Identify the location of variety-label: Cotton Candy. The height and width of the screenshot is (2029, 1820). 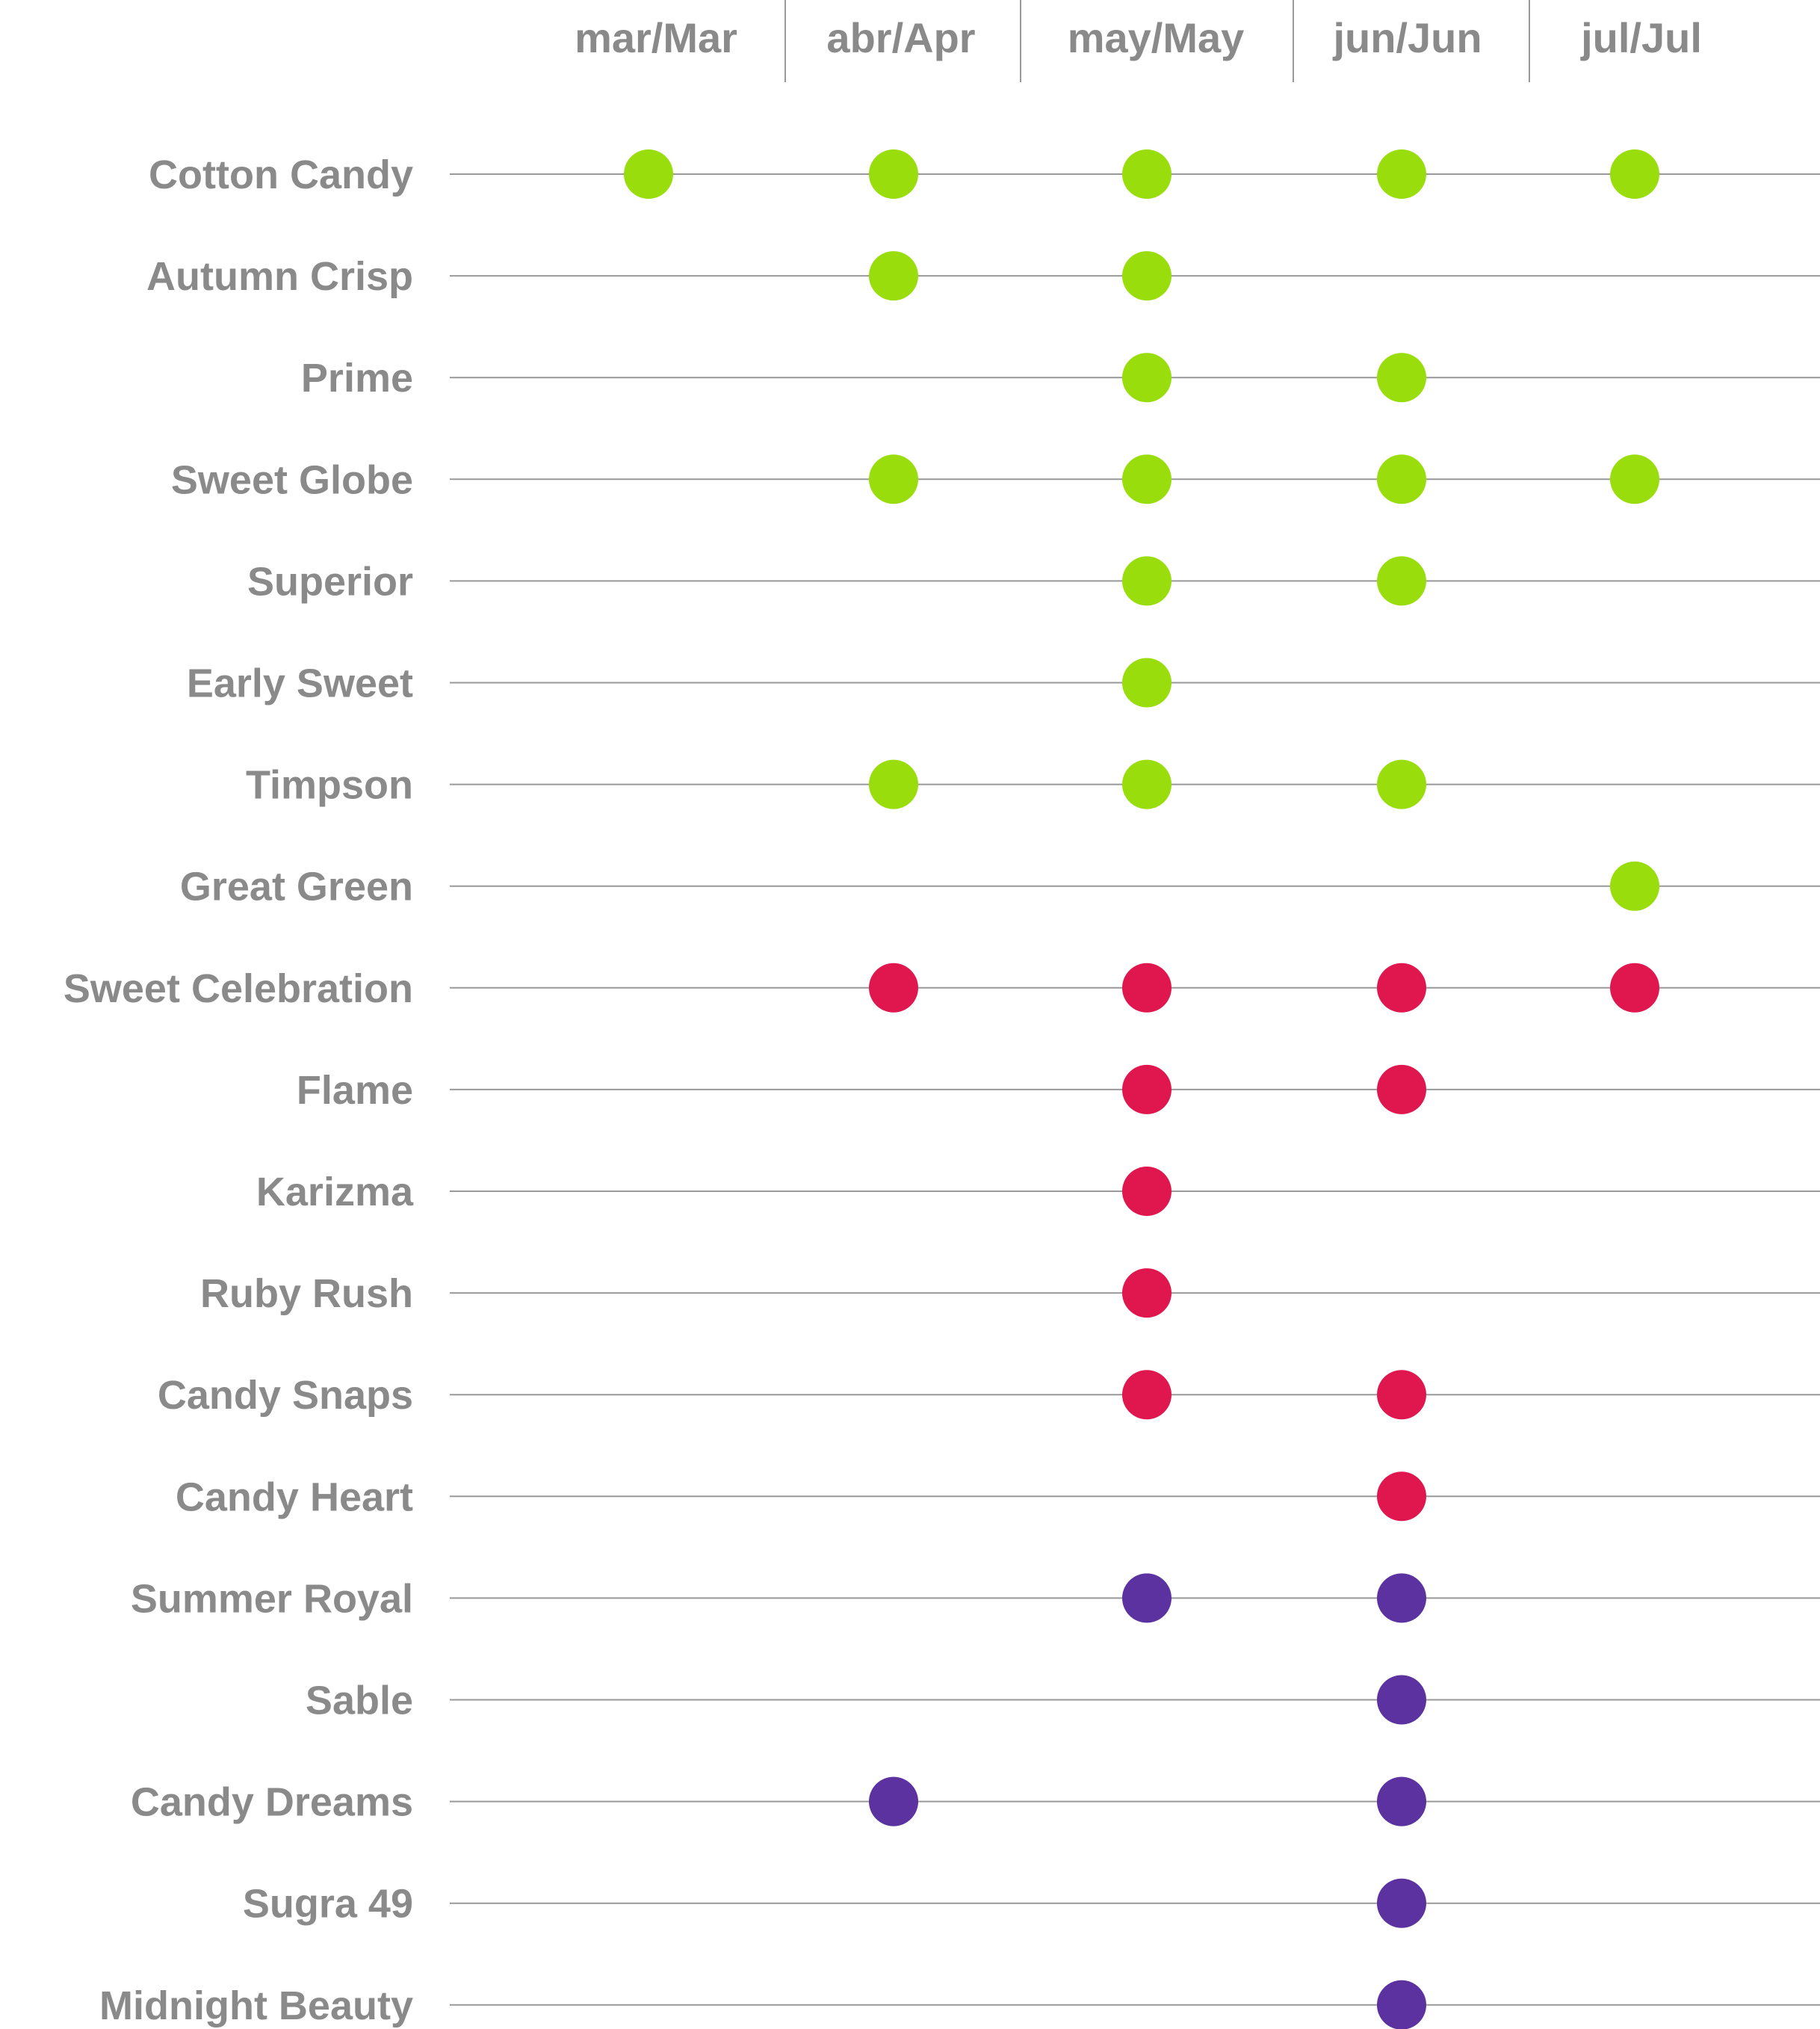
(281, 174).